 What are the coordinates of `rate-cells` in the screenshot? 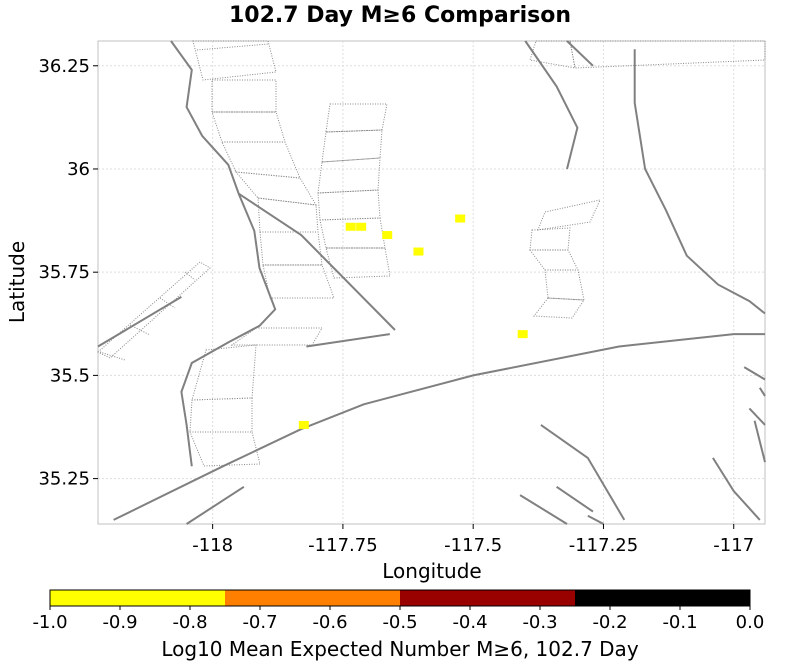 It's located at (413, 321).